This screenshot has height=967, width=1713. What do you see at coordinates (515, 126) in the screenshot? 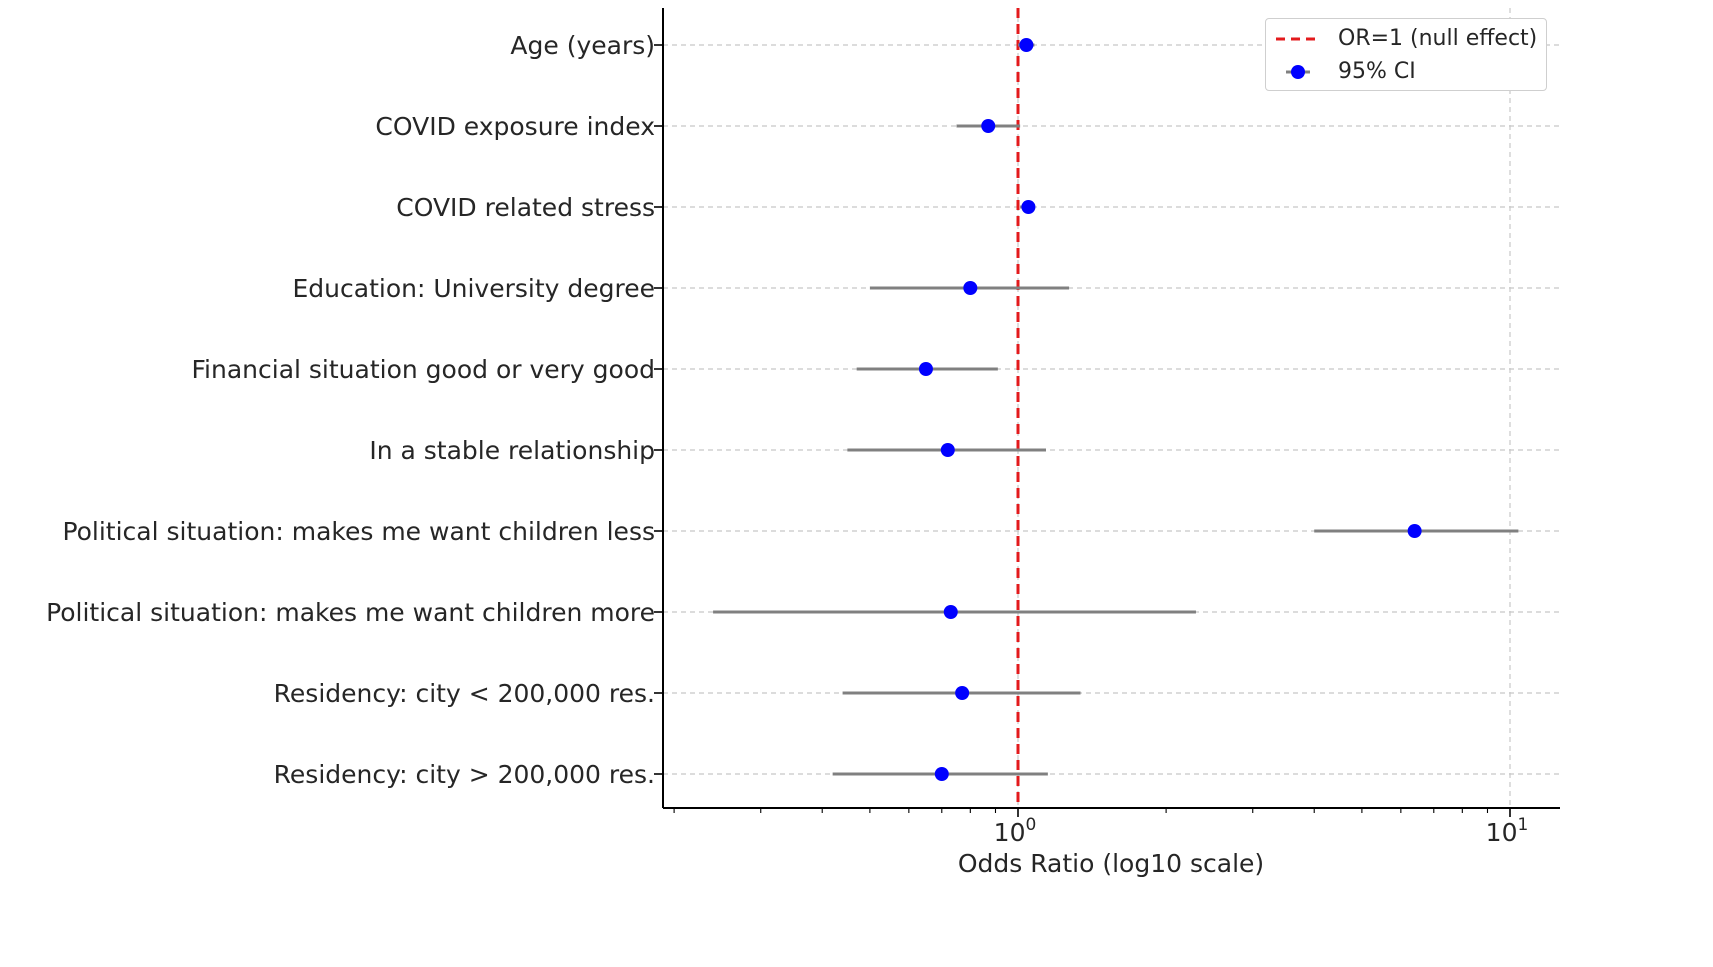
I see `y-tick-label: COVID exposure index` at bounding box center [515, 126].